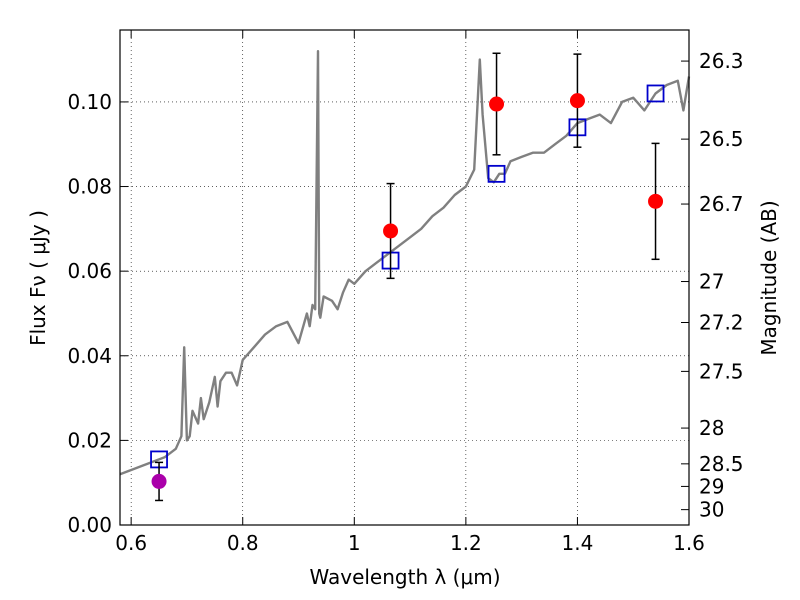 The height and width of the screenshot is (600, 800). I want to click on y-tick-label: 0.10, so click(89, 102).